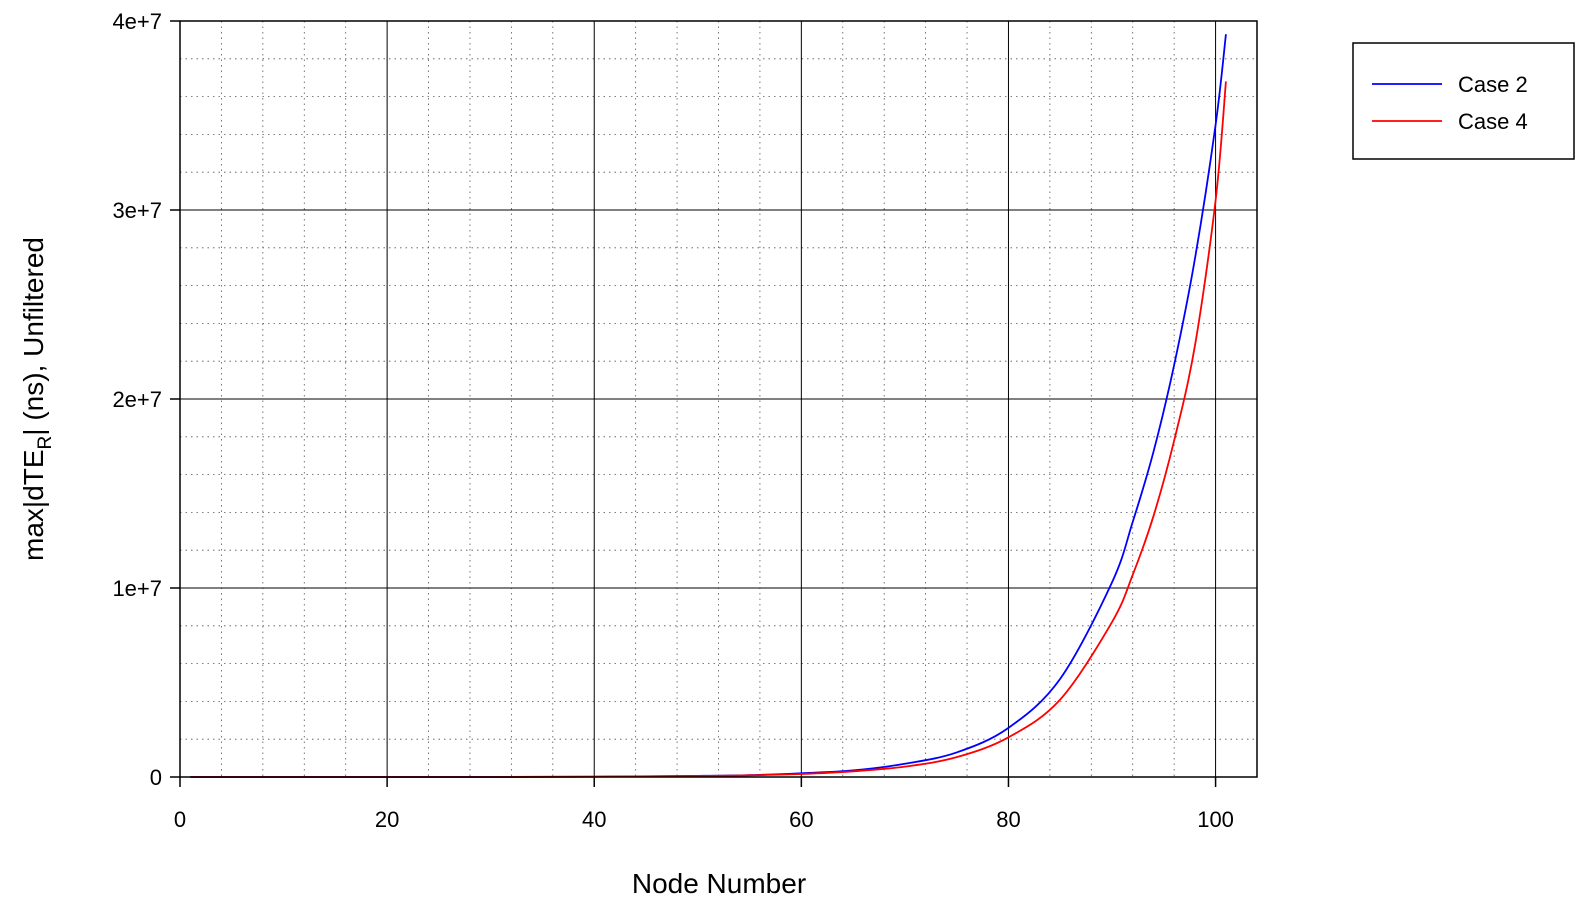 This screenshot has height=909, width=1587. Describe the element at coordinates (594, 819) in the screenshot. I see `x-tick-label: 40` at that location.